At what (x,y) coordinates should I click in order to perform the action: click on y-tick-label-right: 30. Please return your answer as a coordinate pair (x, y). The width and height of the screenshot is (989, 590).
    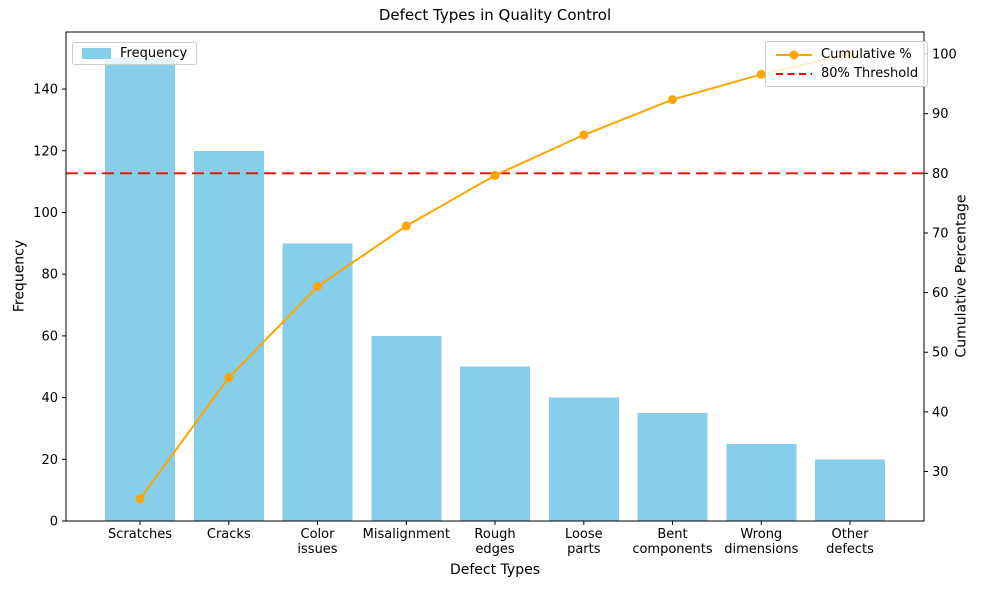
    Looking at the image, I should click on (940, 472).